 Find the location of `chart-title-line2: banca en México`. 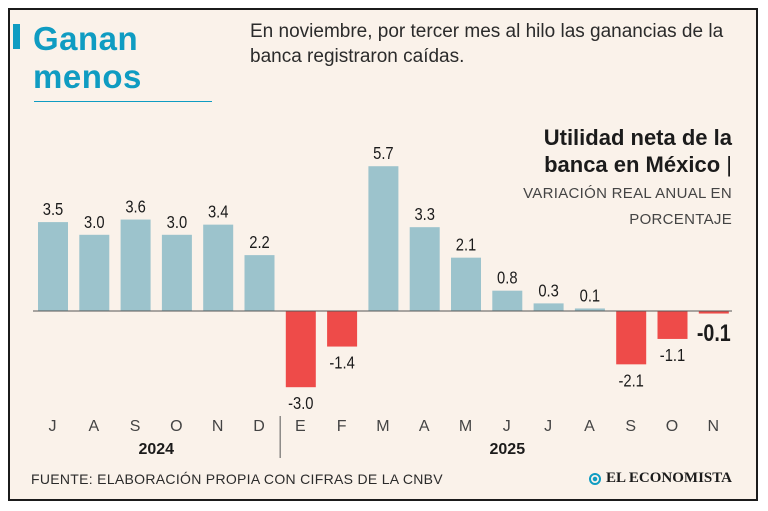

chart-title-line2: banca en México is located at coordinates (632, 164).